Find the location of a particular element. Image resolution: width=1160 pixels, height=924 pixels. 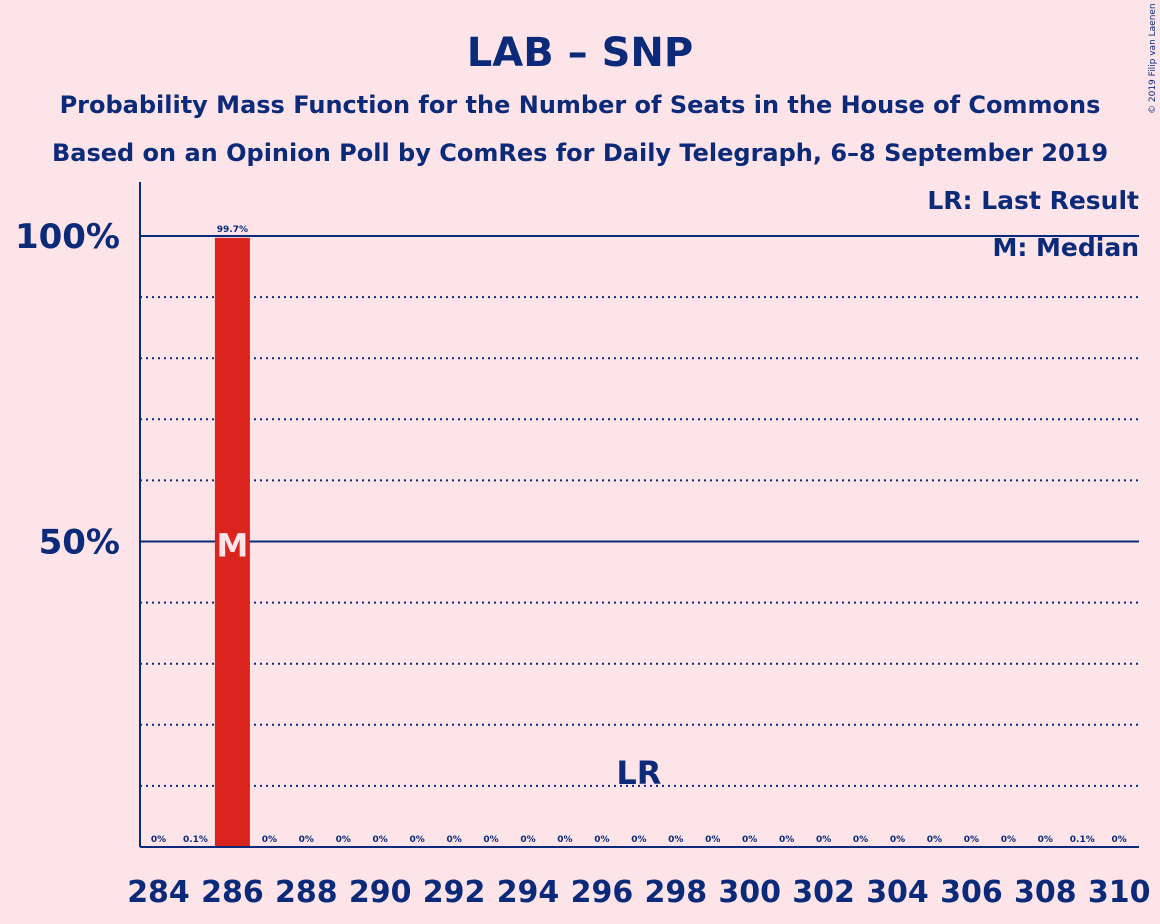

x-tick-label-298: 298 is located at coordinates (675, 892).